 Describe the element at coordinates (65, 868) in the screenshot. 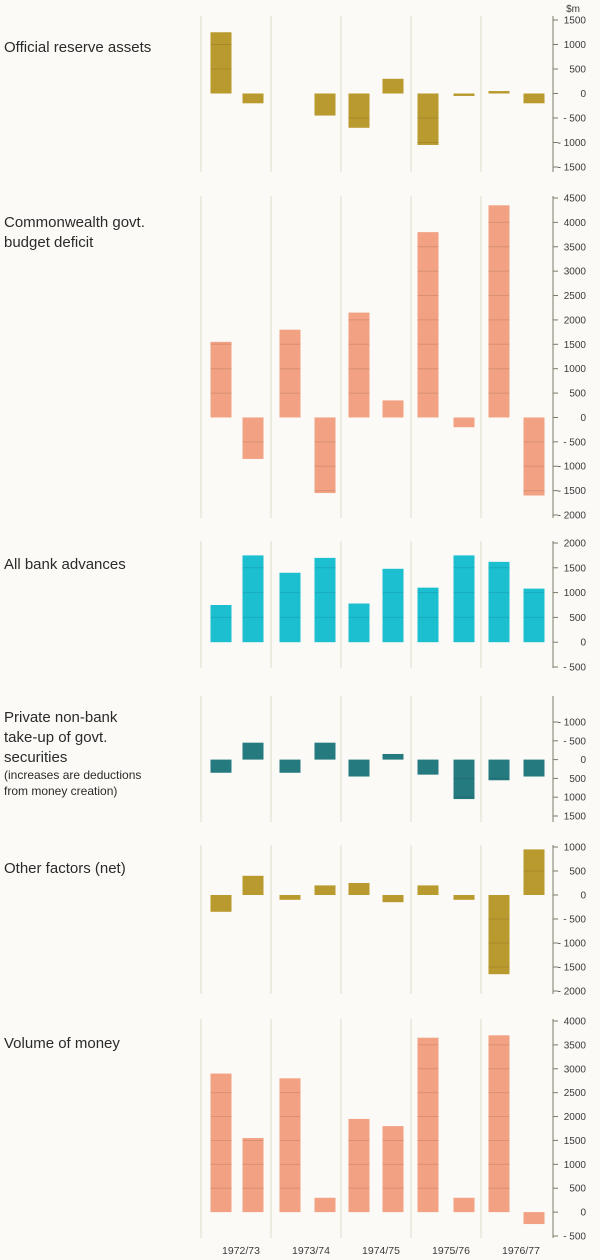

I see `panel-title: Other factors (net)` at that location.